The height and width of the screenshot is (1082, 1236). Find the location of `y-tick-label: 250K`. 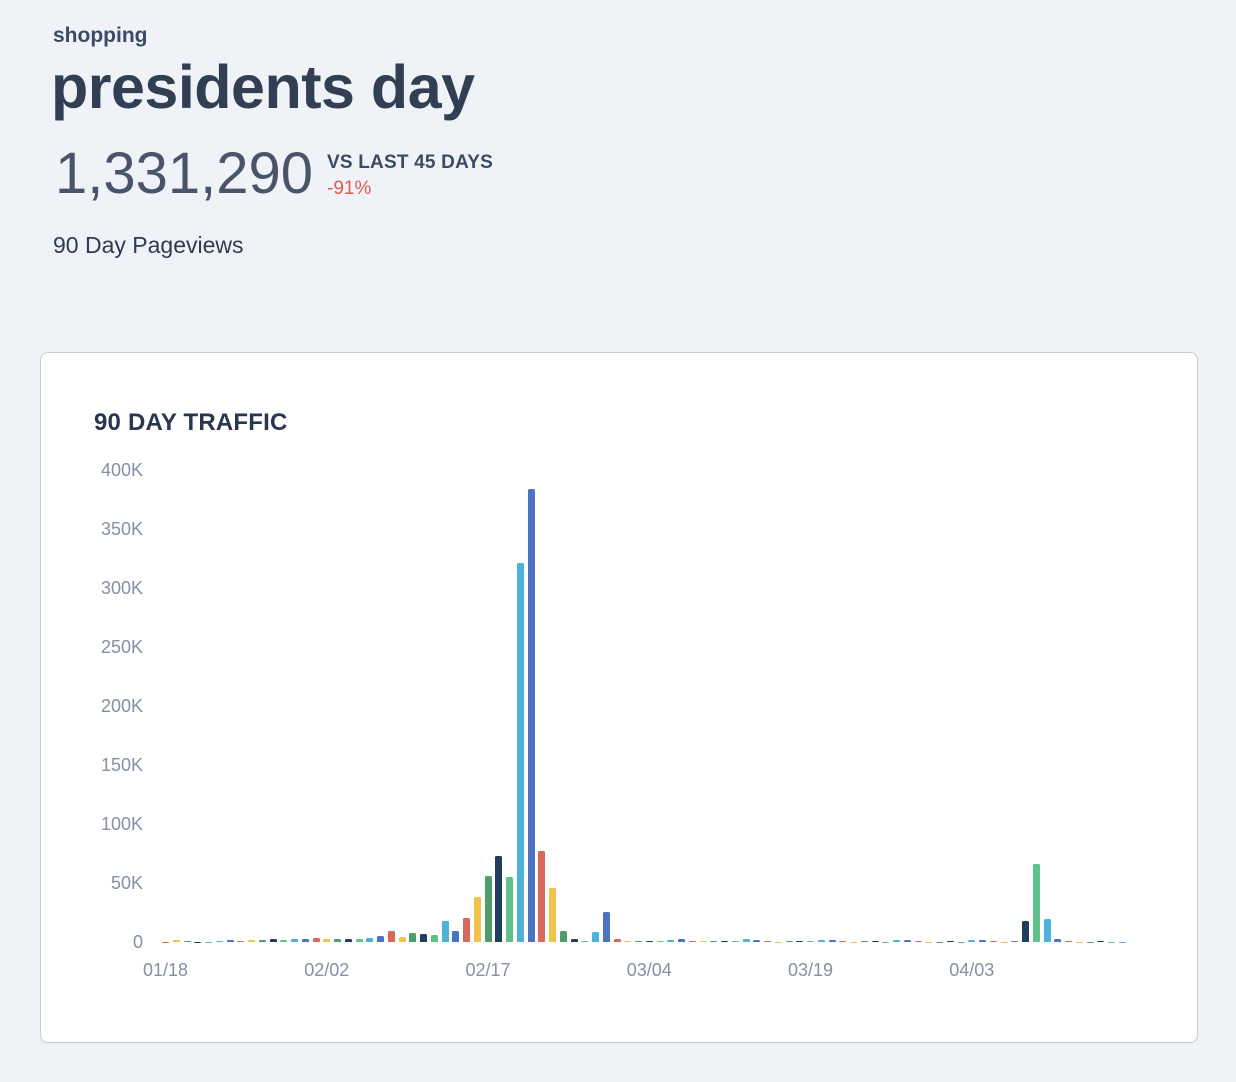

y-tick-label: 250K is located at coordinates (121, 646).